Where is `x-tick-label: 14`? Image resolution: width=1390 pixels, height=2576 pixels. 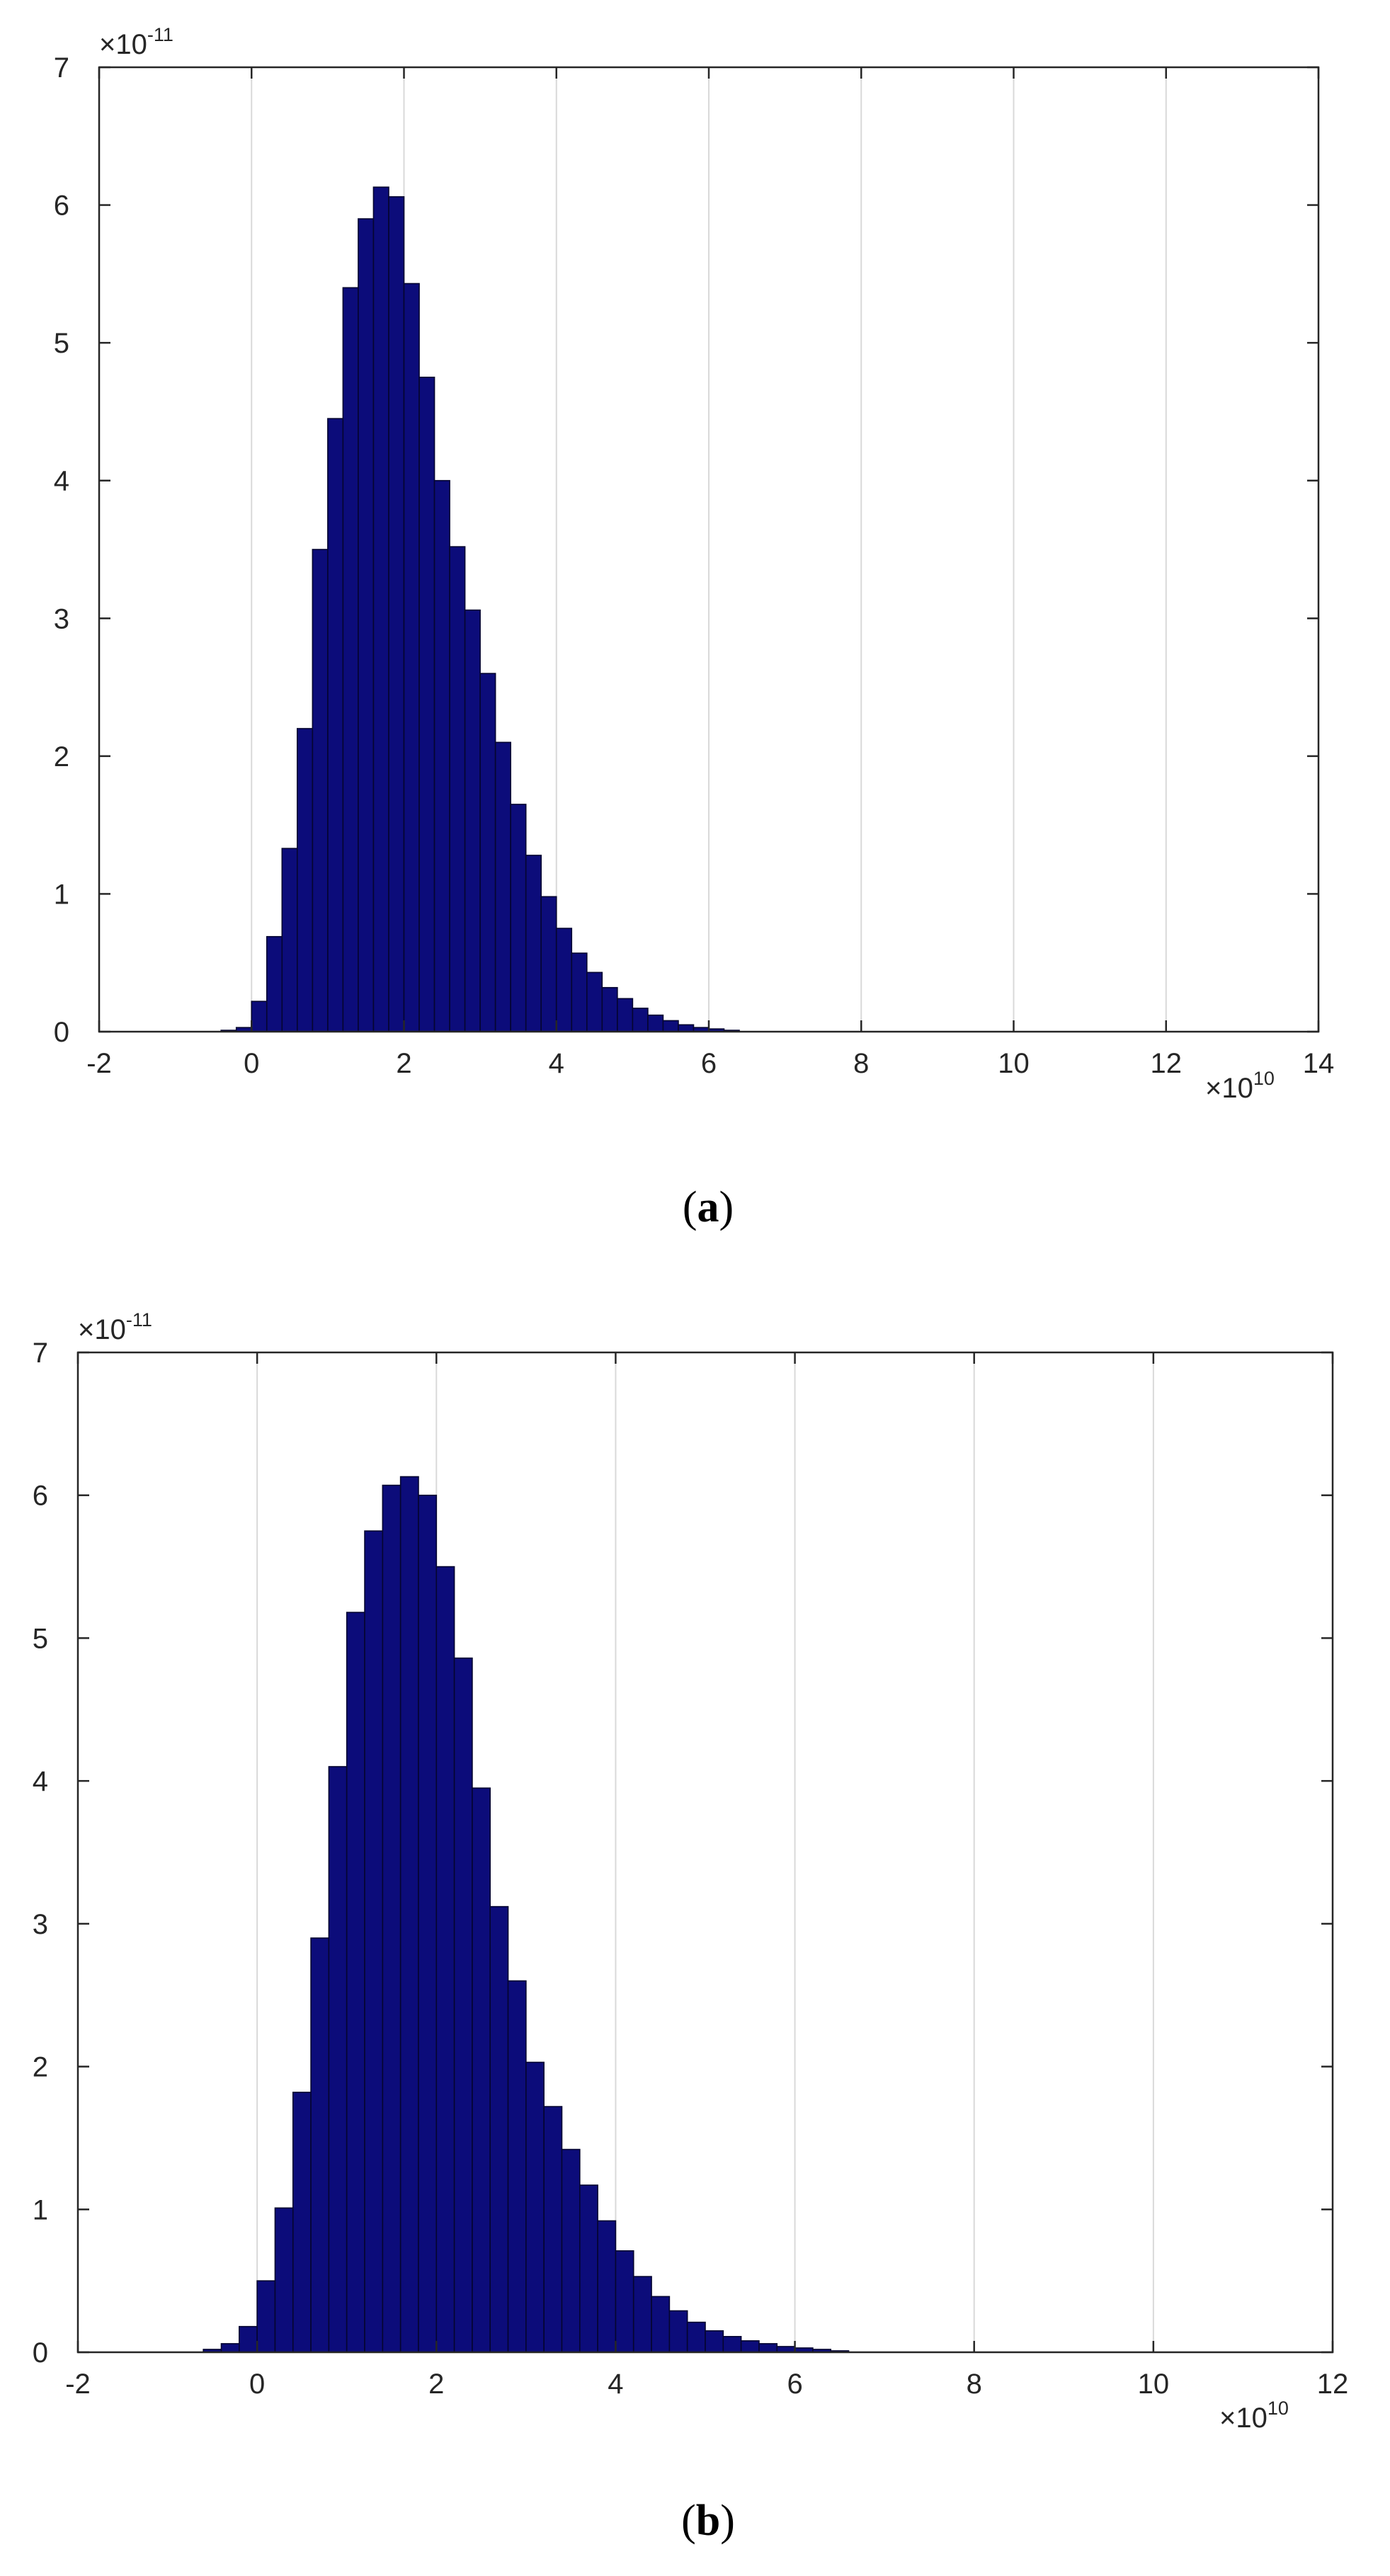 x-tick-label: 14 is located at coordinates (1319, 1063).